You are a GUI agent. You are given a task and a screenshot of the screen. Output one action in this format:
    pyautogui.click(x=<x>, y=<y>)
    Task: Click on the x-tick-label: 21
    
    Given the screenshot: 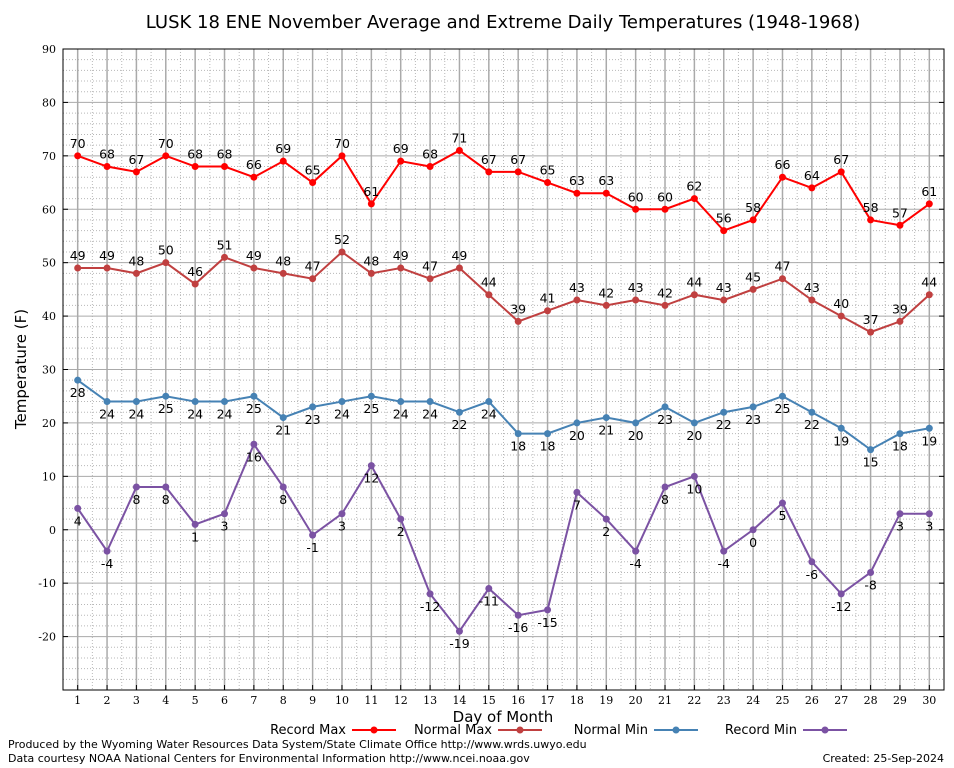 What is the action you would take?
    pyautogui.click(x=665, y=700)
    